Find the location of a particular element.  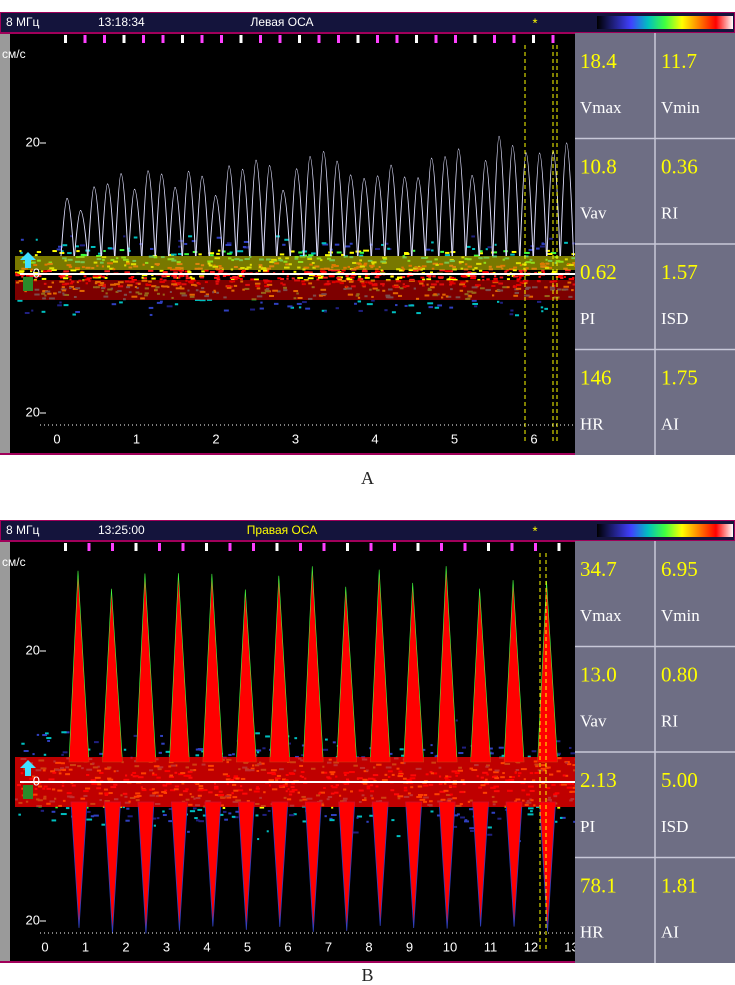

param-label: PI is located at coordinates (587, 318).